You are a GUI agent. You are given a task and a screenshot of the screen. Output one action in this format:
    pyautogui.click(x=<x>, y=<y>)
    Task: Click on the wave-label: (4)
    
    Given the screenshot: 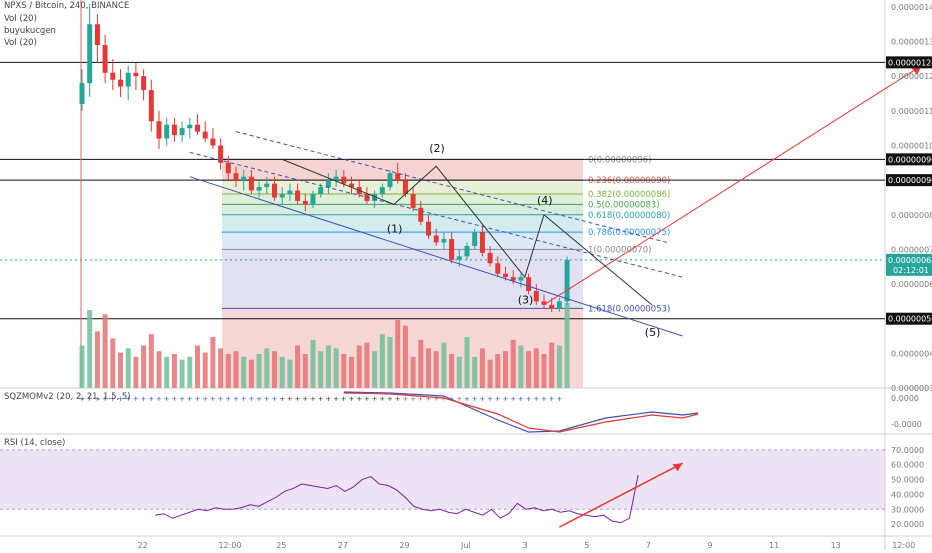 What is the action you would take?
    pyautogui.click(x=545, y=200)
    